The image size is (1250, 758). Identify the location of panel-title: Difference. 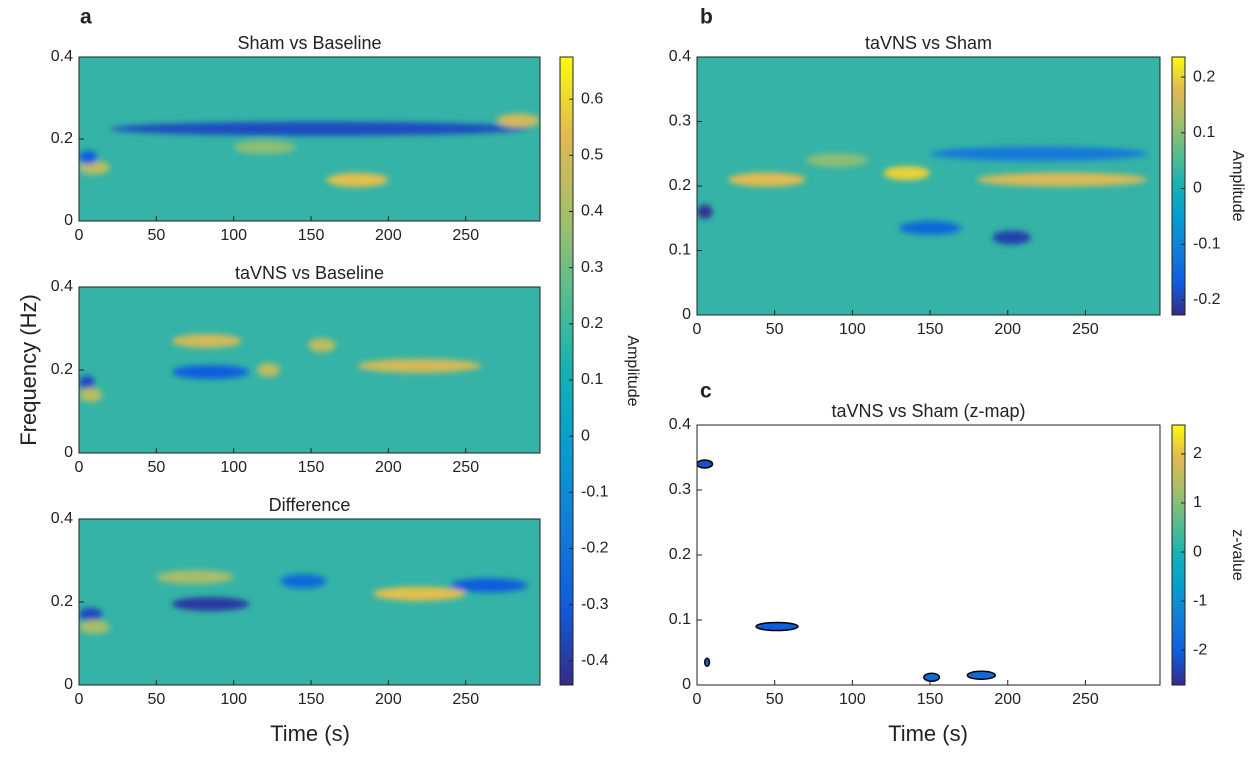
(310, 505).